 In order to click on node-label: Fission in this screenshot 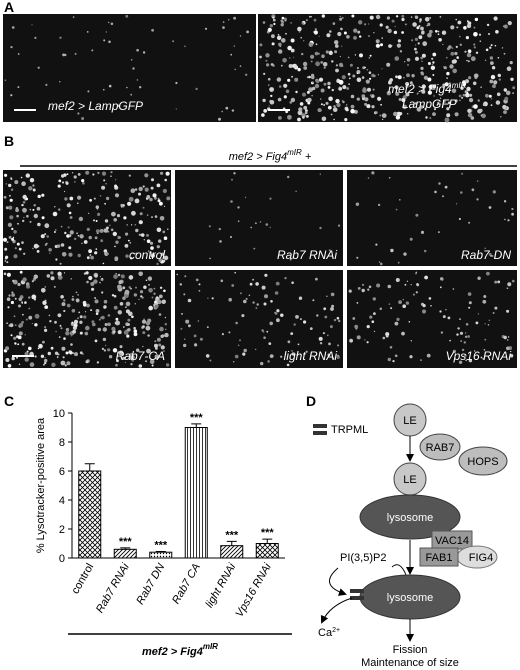, I will do `click(410, 650)`.